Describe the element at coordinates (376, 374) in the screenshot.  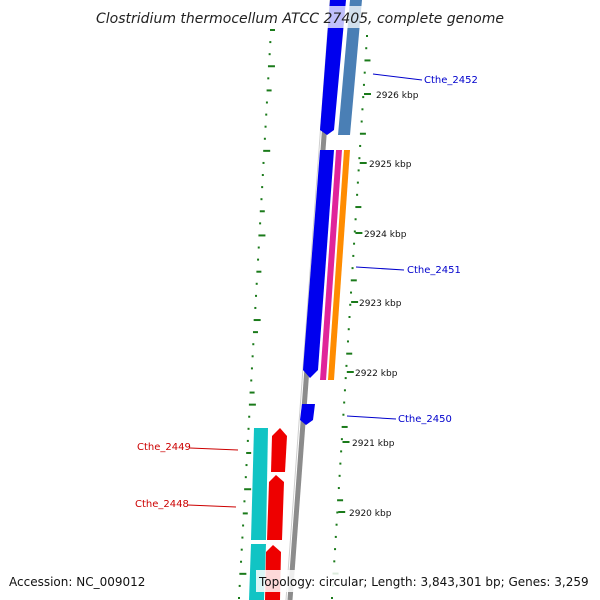
I see `tick-label-2922: 2922 kbp` at that location.